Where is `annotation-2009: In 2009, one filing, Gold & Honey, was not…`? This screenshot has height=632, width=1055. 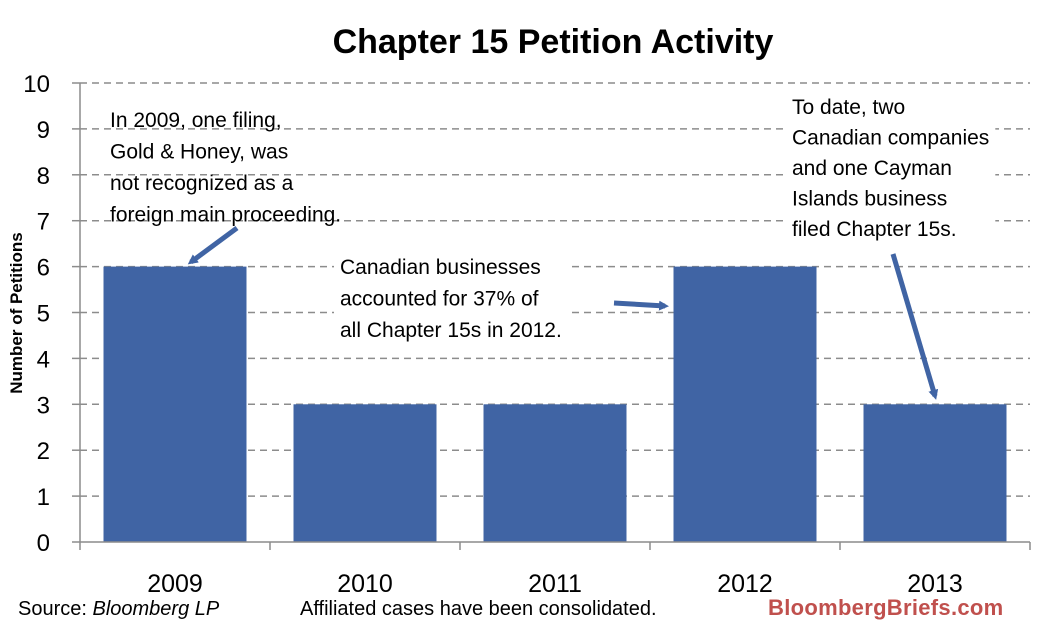 annotation-2009: In 2009, one filing, Gold & Honey, was not… is located at coordinates (225, 168).